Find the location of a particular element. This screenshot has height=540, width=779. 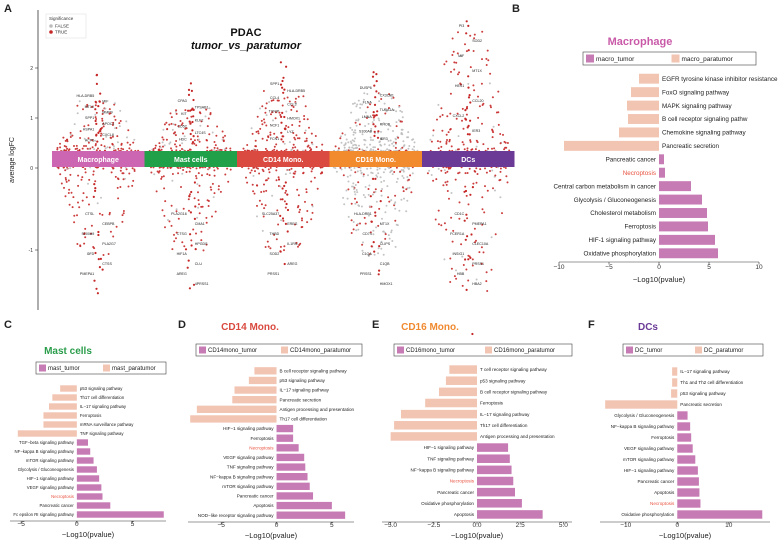

gene-label: INSIG1 is located at coordinates (458, 254).